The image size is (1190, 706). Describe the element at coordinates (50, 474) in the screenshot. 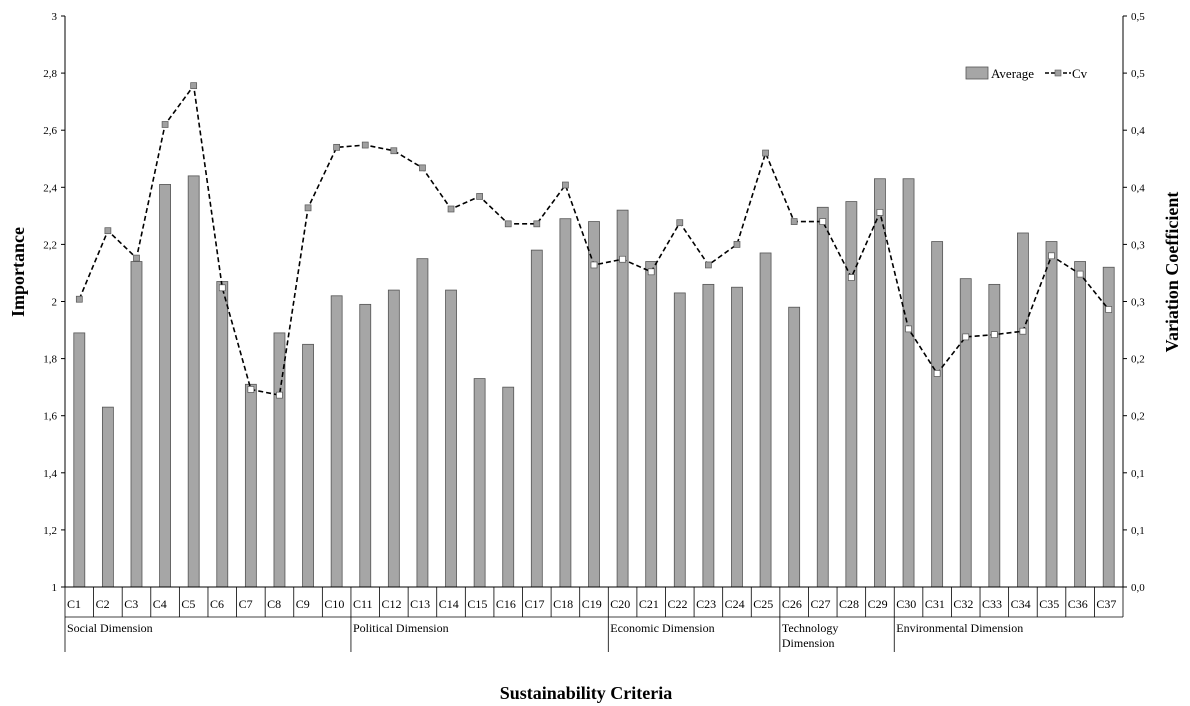

I see `y-tick-label: 1,4` at that location.